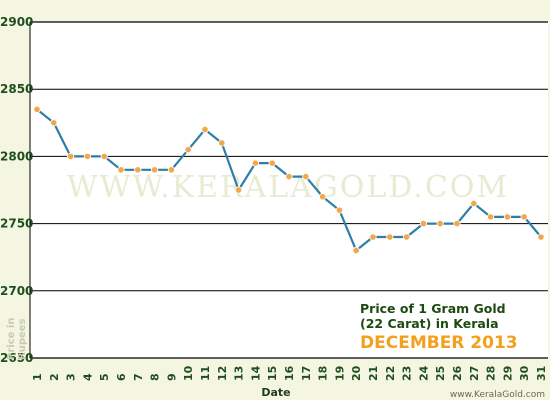 The height and width of the screenshot is (400, 550). Describe the element at coordinates (155, 377) in the screenshot. I see `x-tick-label: 8` at that location.